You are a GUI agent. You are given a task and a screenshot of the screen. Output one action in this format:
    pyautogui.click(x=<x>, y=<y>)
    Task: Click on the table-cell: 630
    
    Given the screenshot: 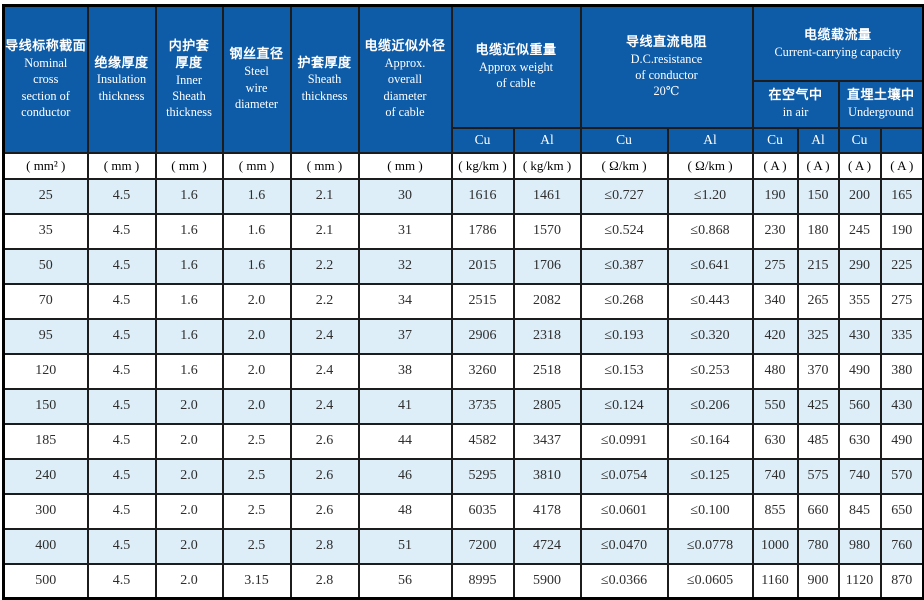 What is the action you would take?
    pyautogui.click(x=859, y=441)
    